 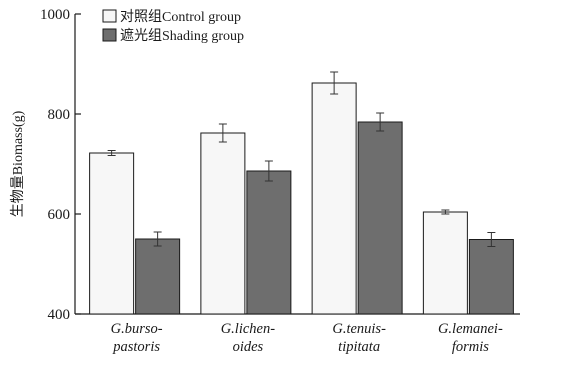 What do you see at coordinates (59, 215) in the screenshot?
I see `y-tick-label: 600` at bounding box center [59, 215].